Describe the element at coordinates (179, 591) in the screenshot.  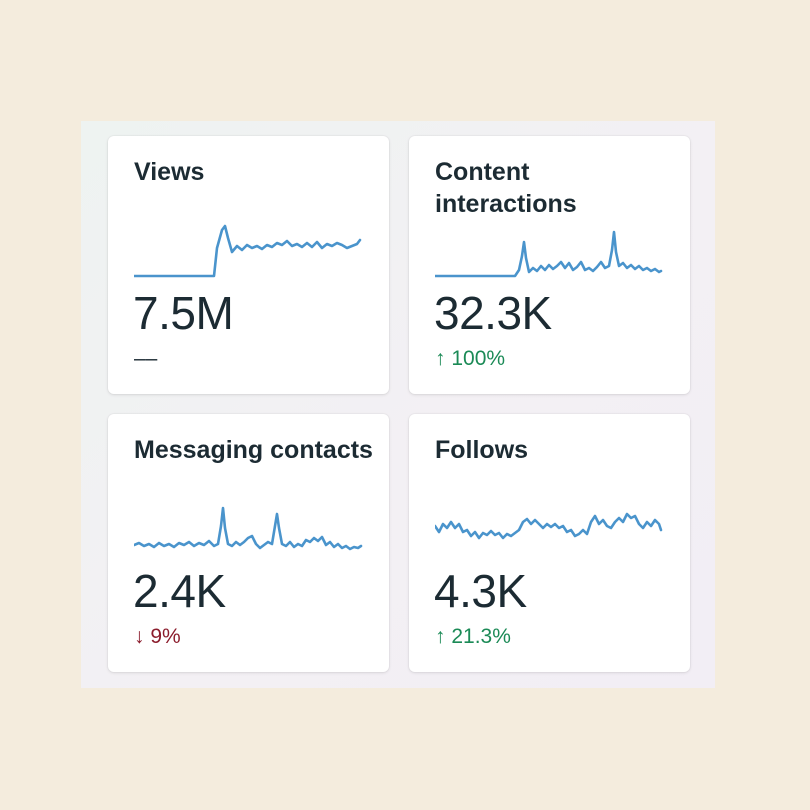
I see `messaging-contacts-value: 2.4K` at that location.